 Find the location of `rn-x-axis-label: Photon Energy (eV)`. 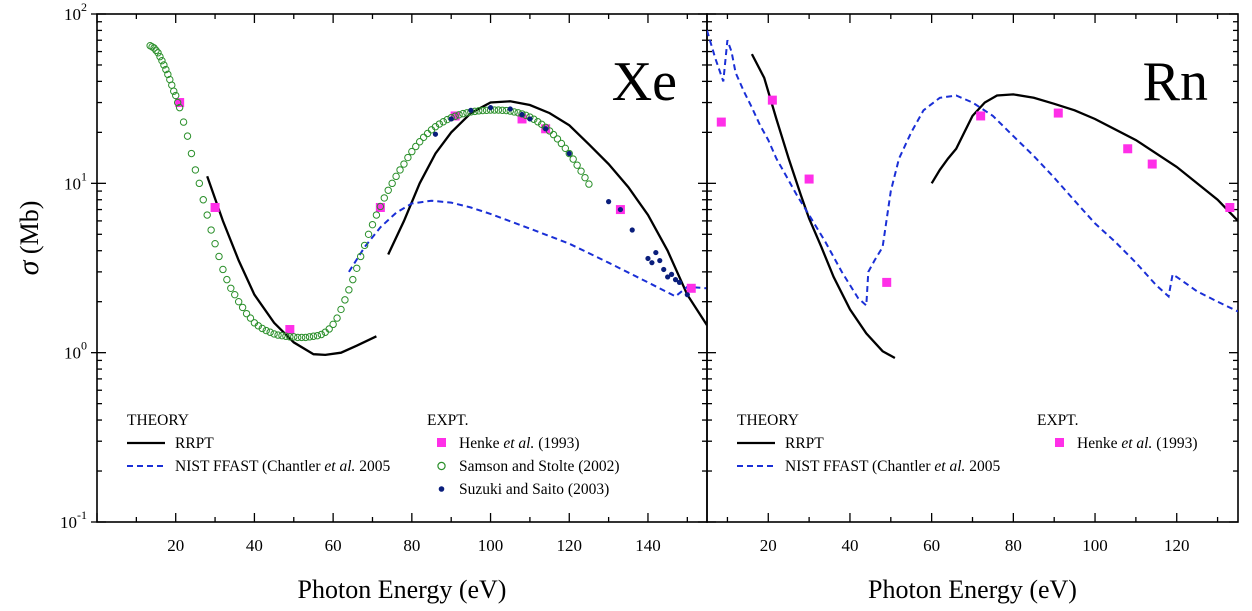

rn-x-axis-label: Photon Energy (eV) is located at coordinates (972, 589).